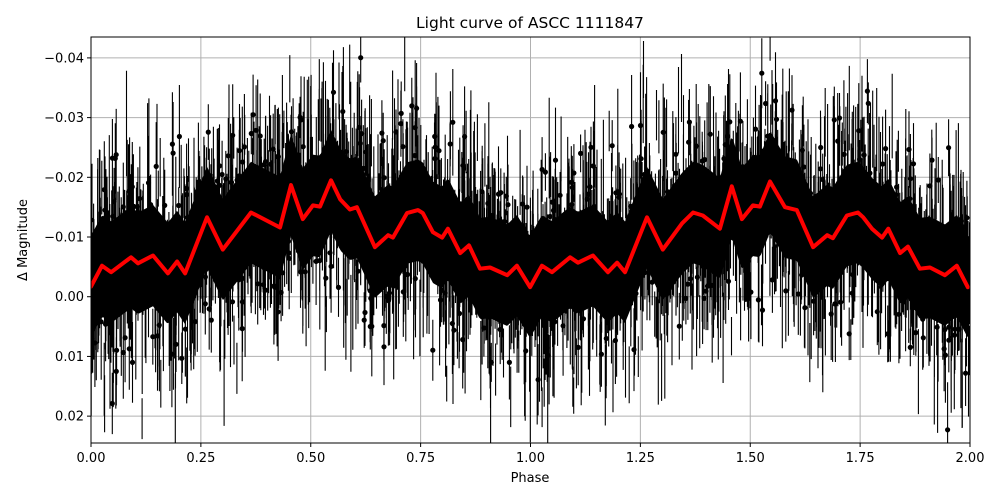 The image size is (1000, 500). I want to click on y-tick-label: 0.01, so click(69, 357).